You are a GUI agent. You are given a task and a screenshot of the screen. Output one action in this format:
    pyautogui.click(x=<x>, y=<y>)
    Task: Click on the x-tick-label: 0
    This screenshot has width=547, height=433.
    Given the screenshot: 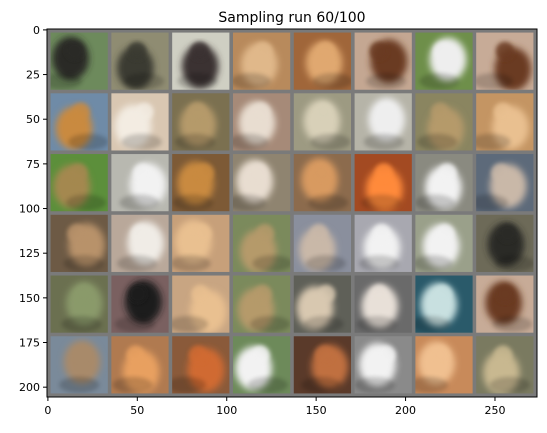 What is the action you would take?
    pyautogui.click(x=47, y=410)
    